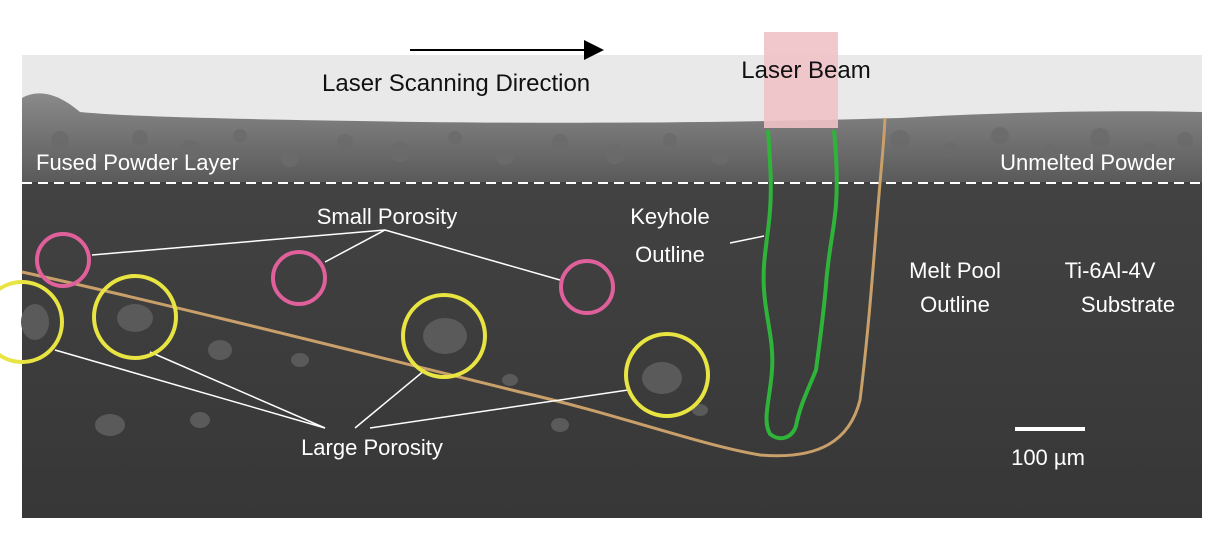 Image resolution: width=1228 pixels, height=538 pixels. I want to click on small-porosity-annotation: Small Porosity, so click(325, 259).